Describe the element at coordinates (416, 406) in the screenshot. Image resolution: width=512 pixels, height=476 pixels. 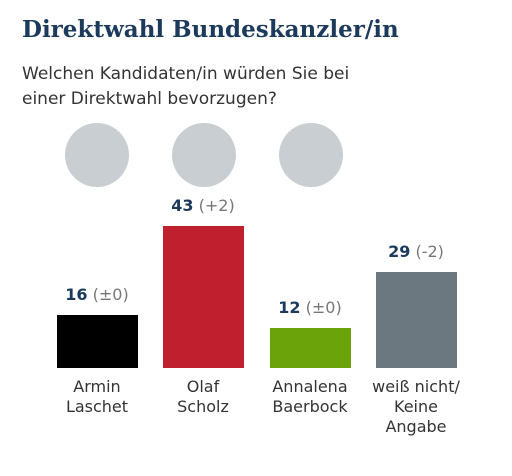
I see `x-tick-label: weiß nicht/ Keine Angabe` at that location.